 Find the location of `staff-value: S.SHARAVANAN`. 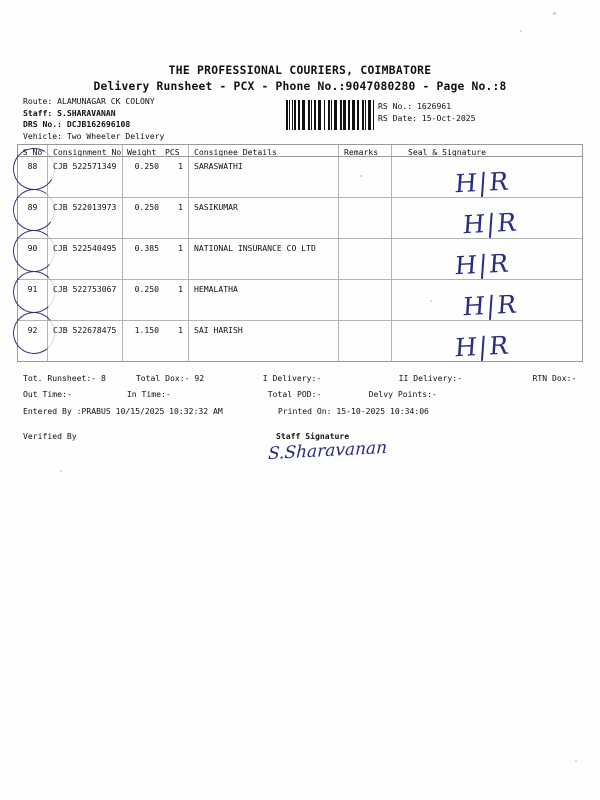

staff-value: S.SHARAVANAN is located at coordinates (86, 112).